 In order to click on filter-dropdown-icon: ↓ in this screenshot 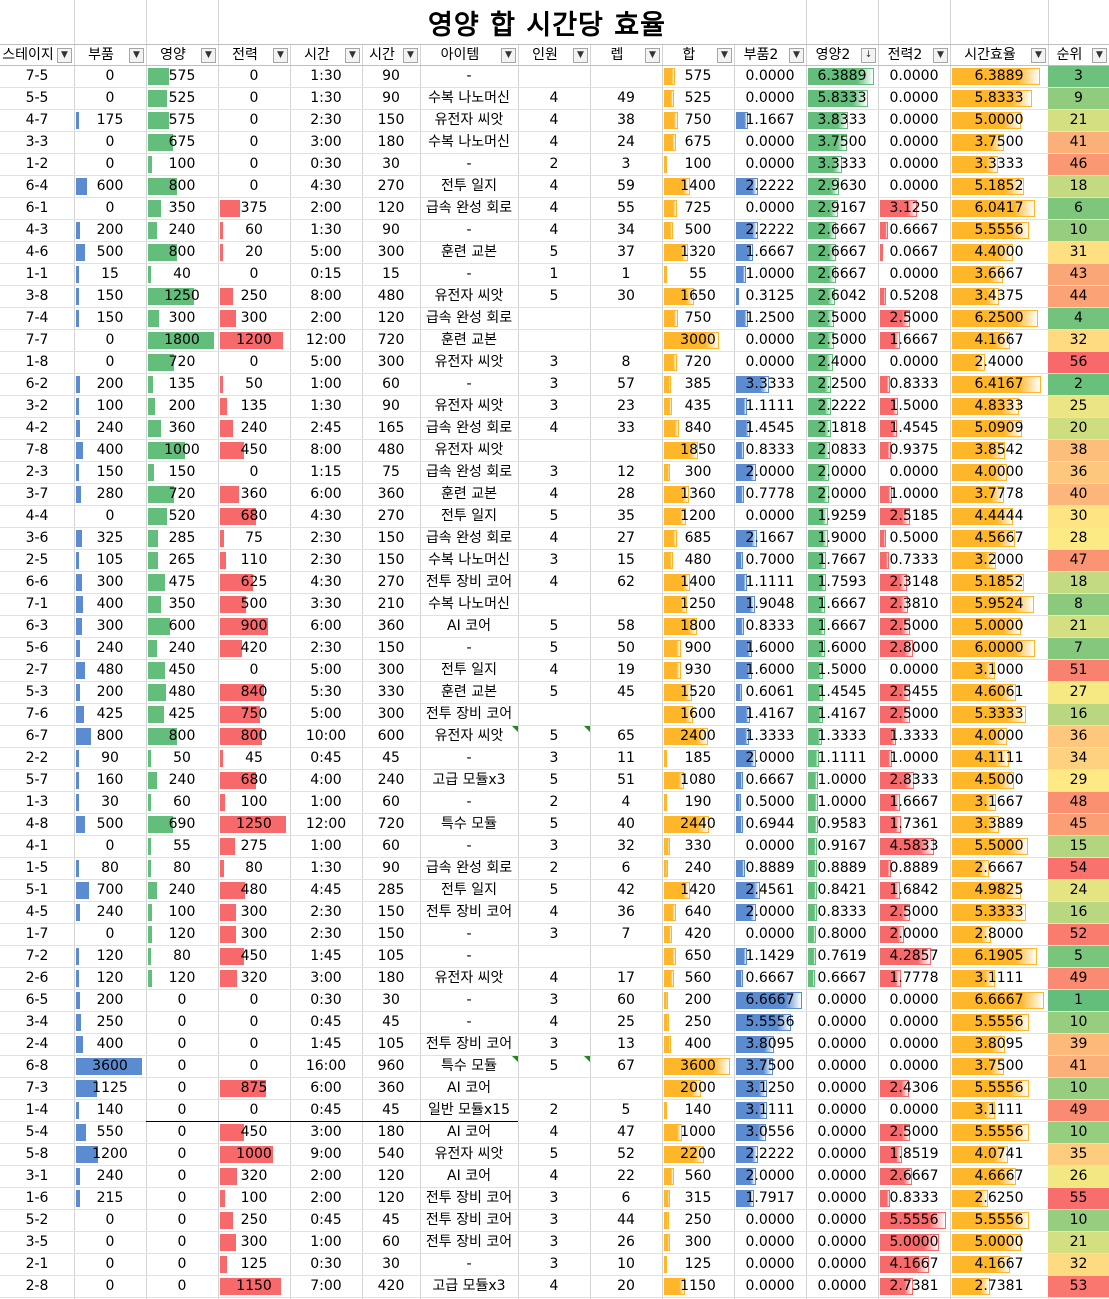, I will do `click(868, 55)`.